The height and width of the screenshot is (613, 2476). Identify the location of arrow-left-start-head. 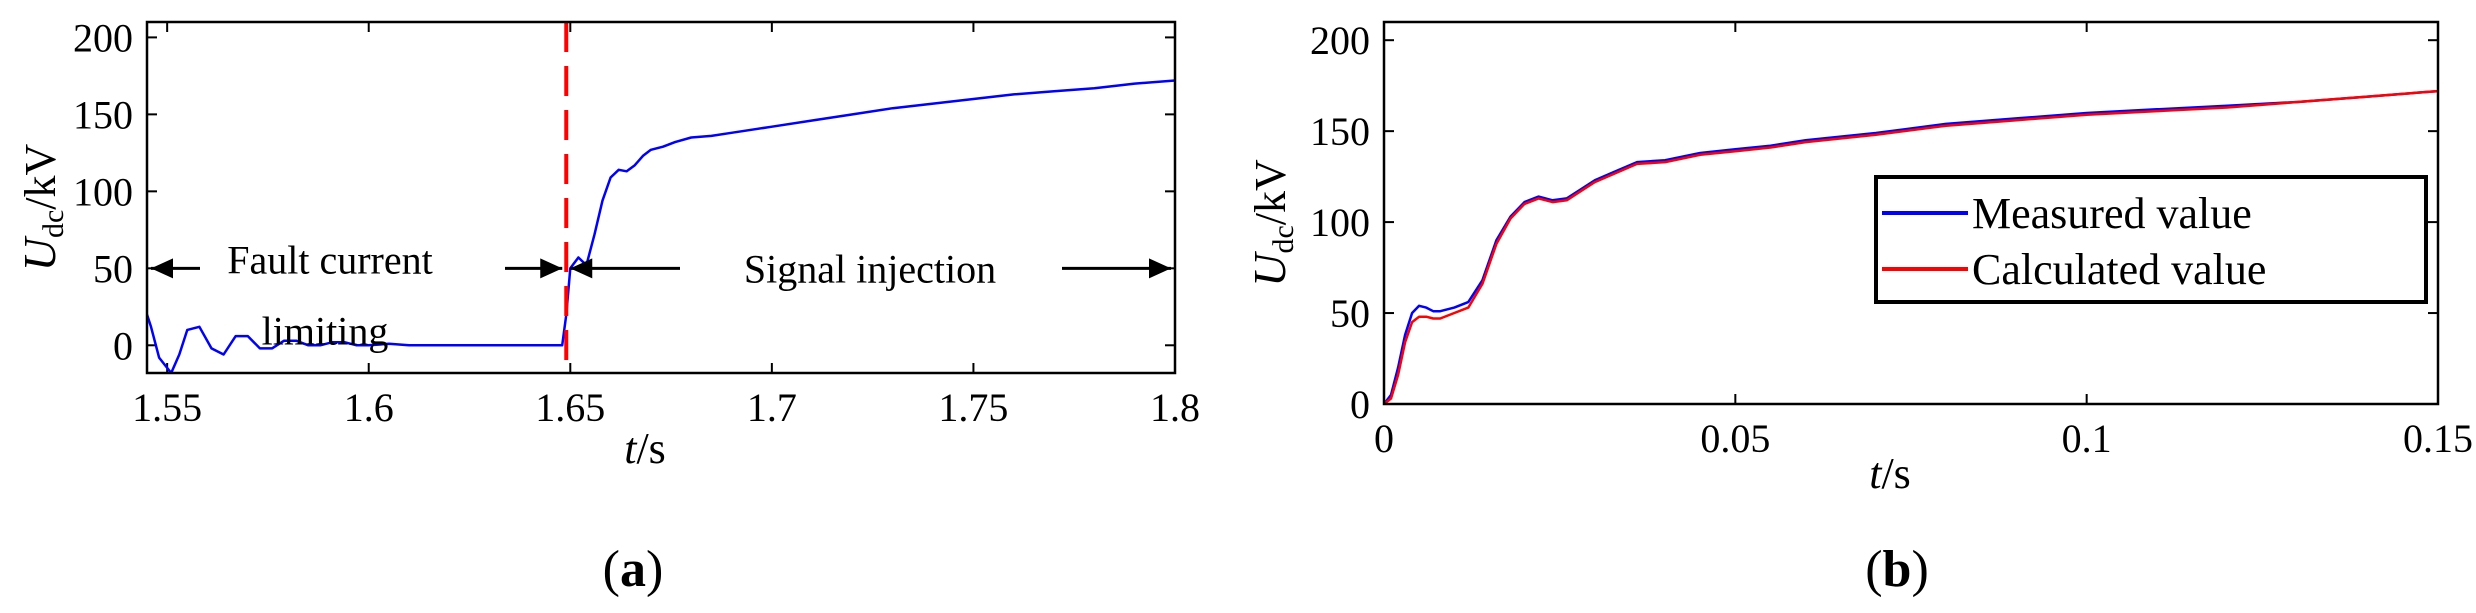
(162, 268).